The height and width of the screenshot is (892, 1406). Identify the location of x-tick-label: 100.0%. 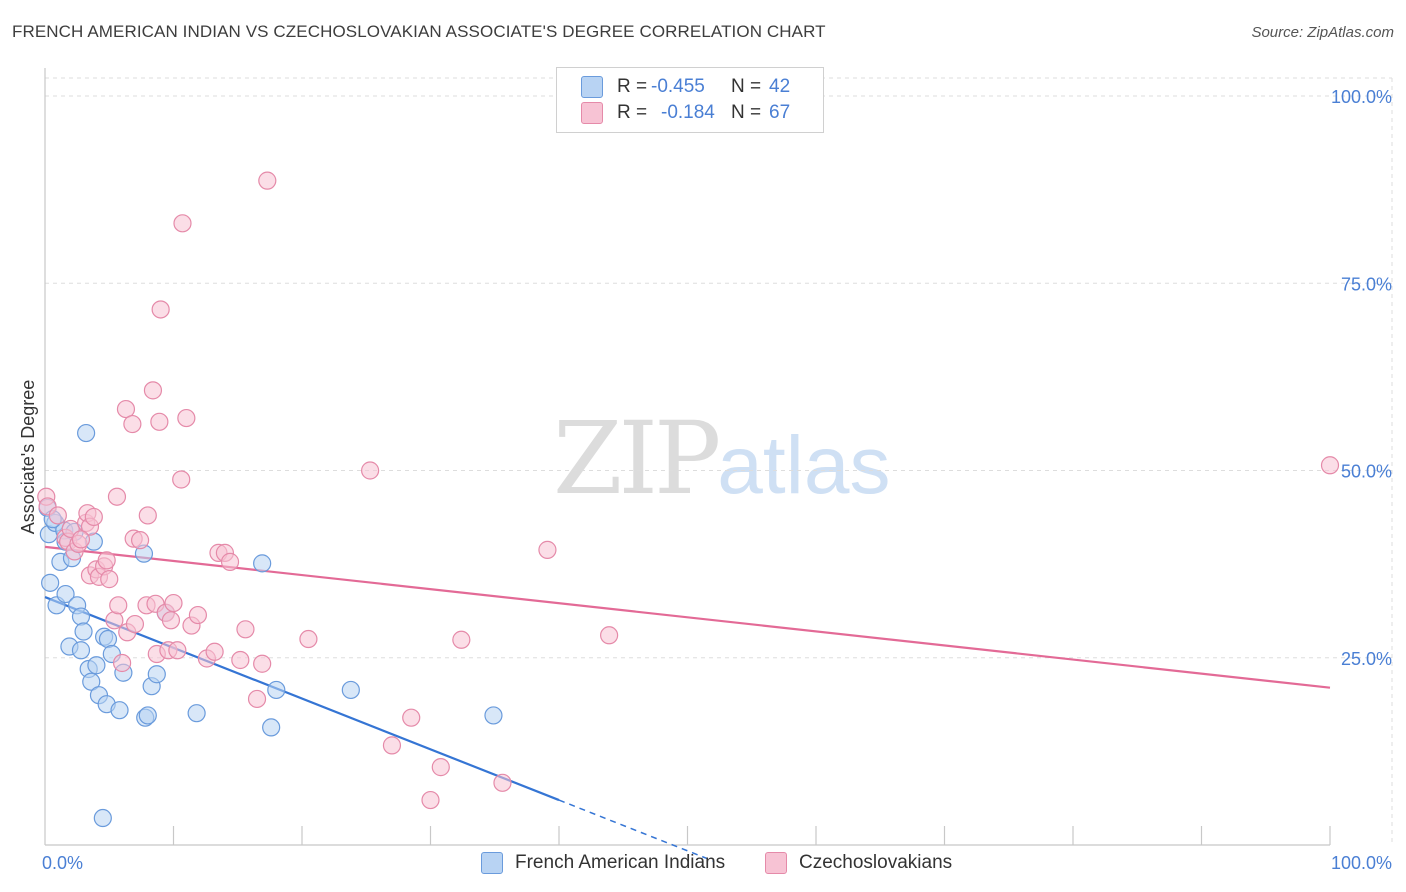
(1361, 863).